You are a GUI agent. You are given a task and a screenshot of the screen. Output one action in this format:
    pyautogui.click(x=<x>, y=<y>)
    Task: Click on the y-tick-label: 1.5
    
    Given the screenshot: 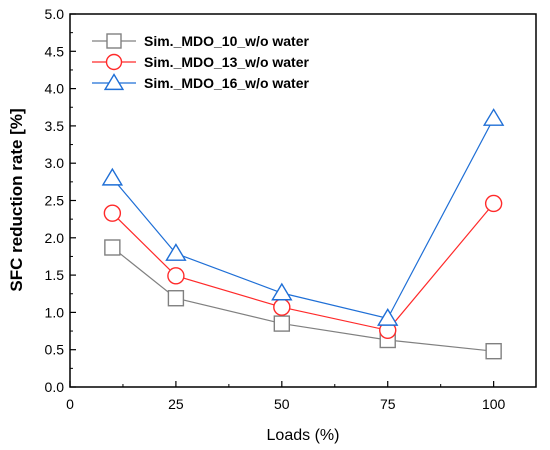 What is the action you would take?
    pyautogui.click(x=55, y=275)
    